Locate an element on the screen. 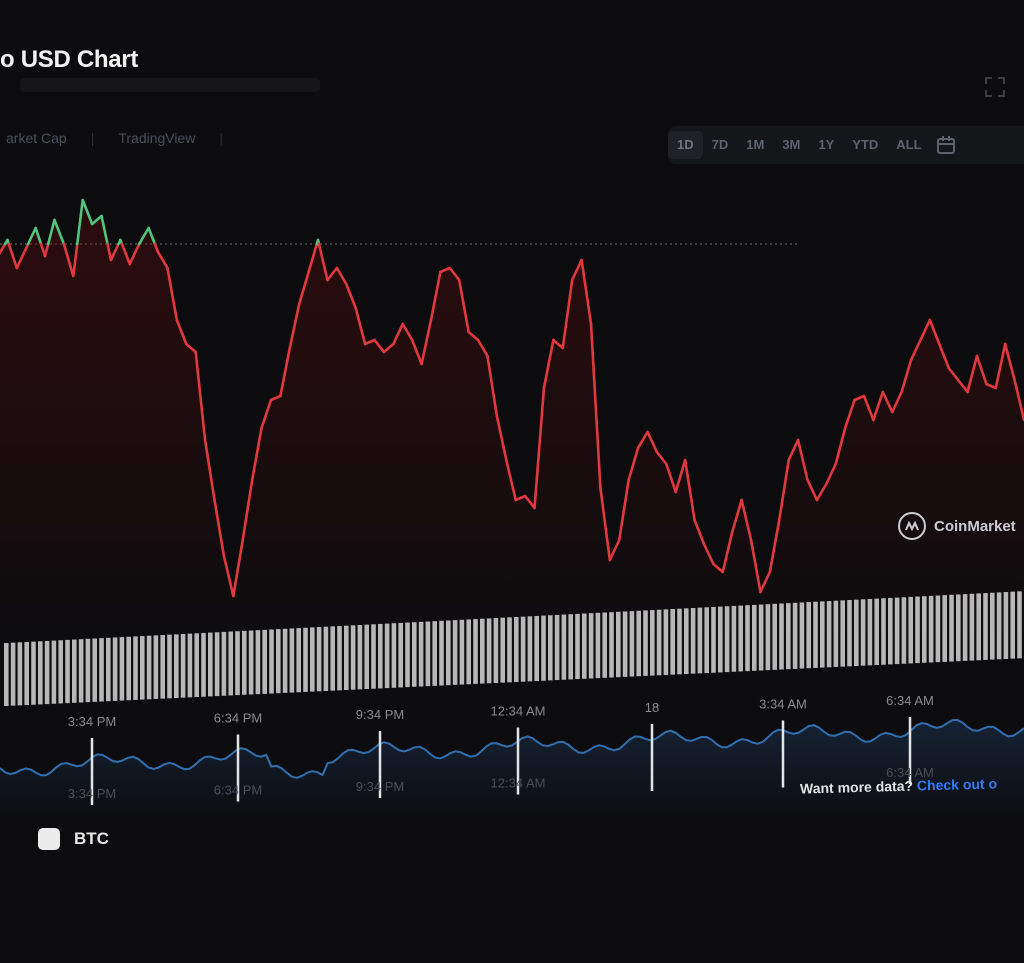 This screenshot has width=1024, height=963. range-button-3m: 3M is located at coordinates (791, 144).